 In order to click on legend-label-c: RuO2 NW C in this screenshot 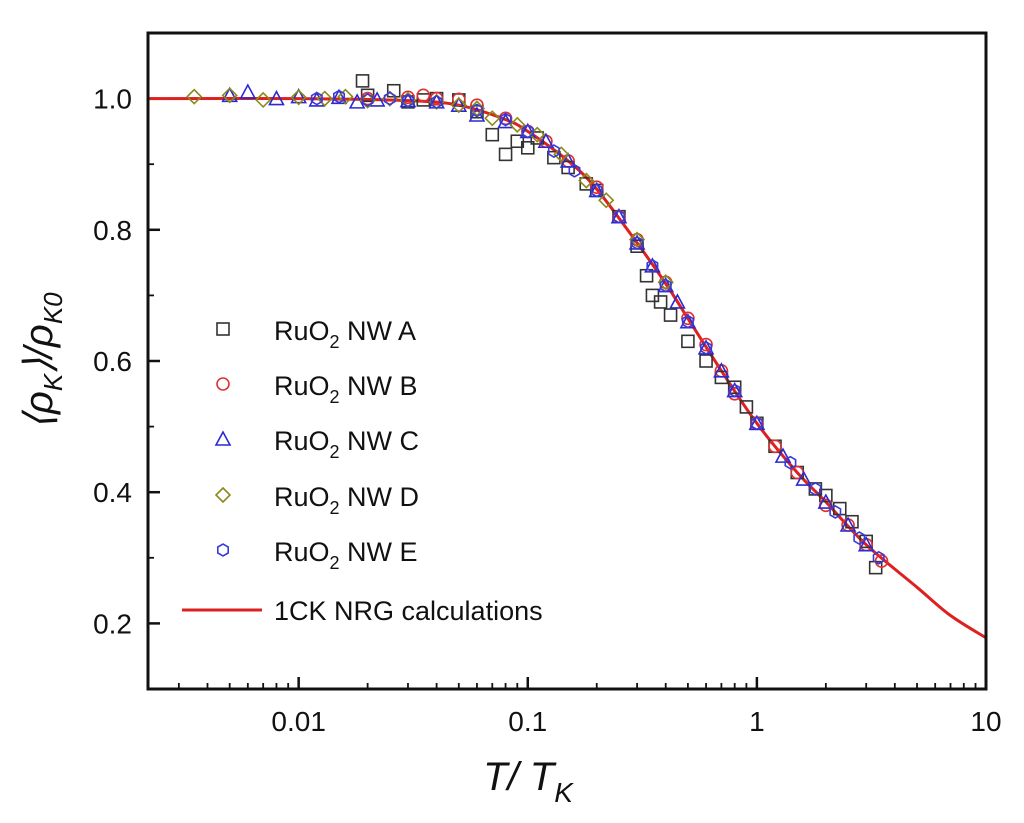, I will do `click(346, 444)`.